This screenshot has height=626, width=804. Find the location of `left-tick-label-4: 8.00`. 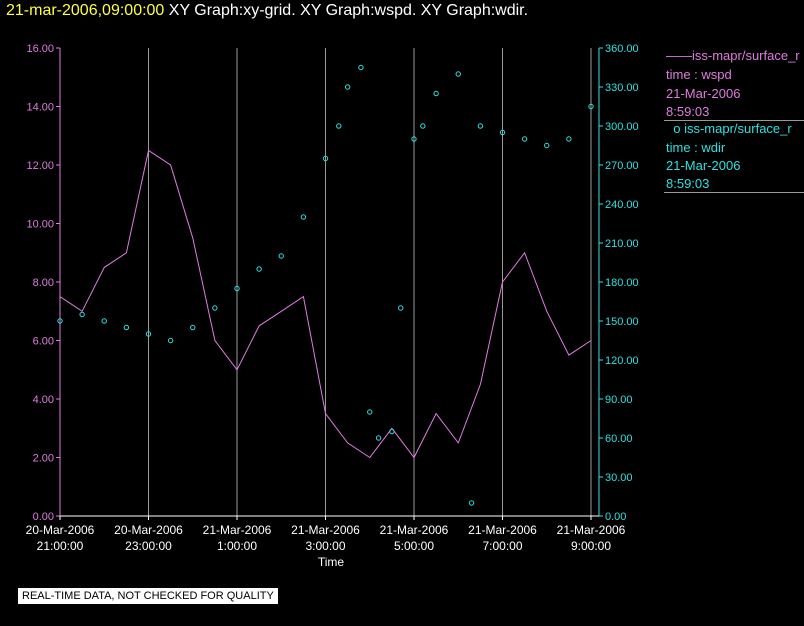

left-tick-label-4: 8.00 is located at coordinates (43, 283).